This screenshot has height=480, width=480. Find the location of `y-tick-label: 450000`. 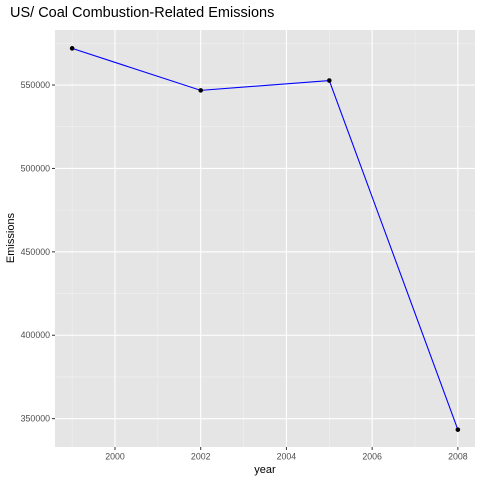

y-tick-label: 450000 is located at coordinates (35, 252).